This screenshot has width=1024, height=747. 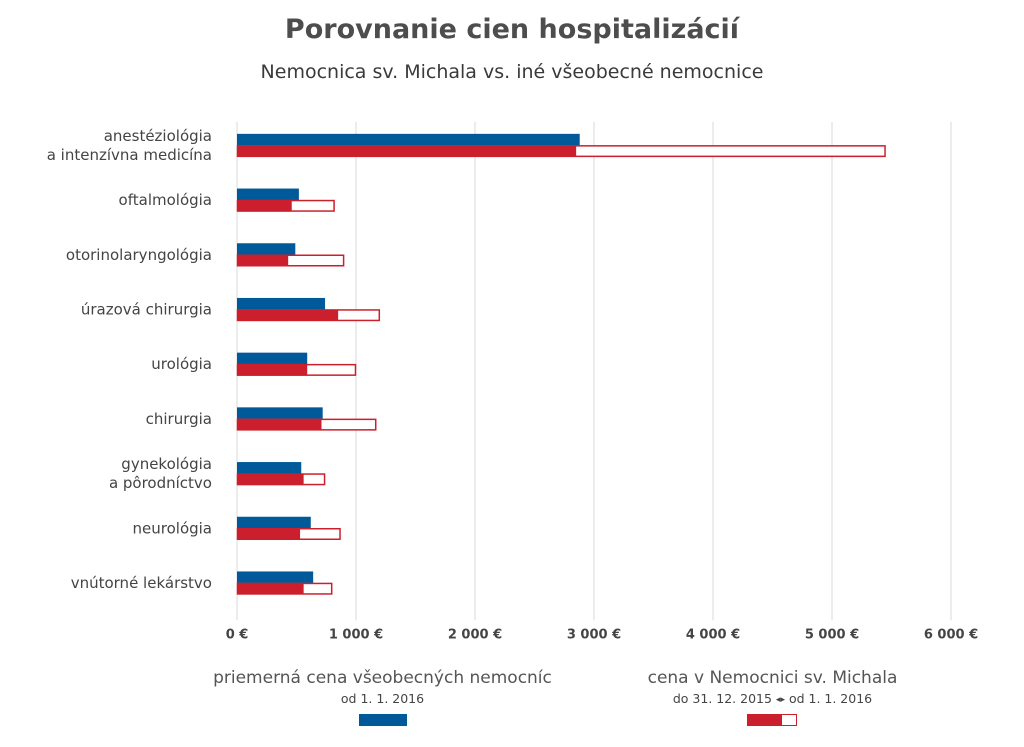 I want to click on legend-michala-after: od 1. 1. 2016, so click(x=830, y=698).